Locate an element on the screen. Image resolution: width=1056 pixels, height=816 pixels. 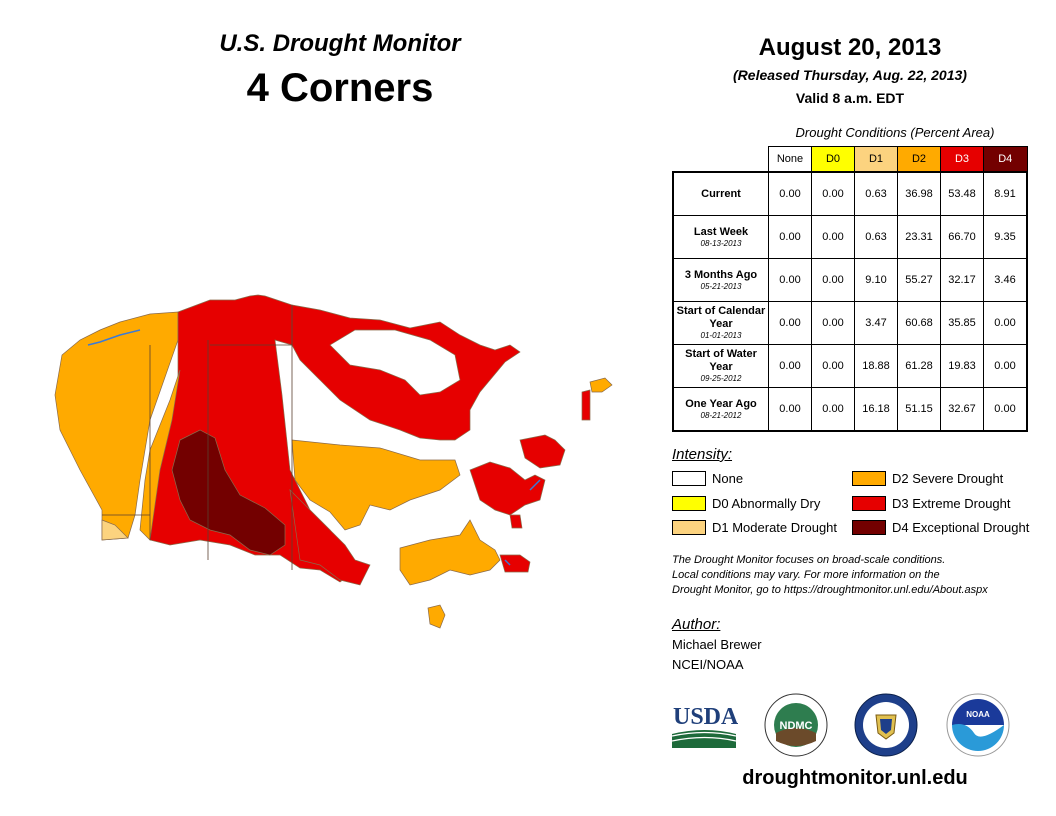
col-none: None is located at coordinates (790, 159).